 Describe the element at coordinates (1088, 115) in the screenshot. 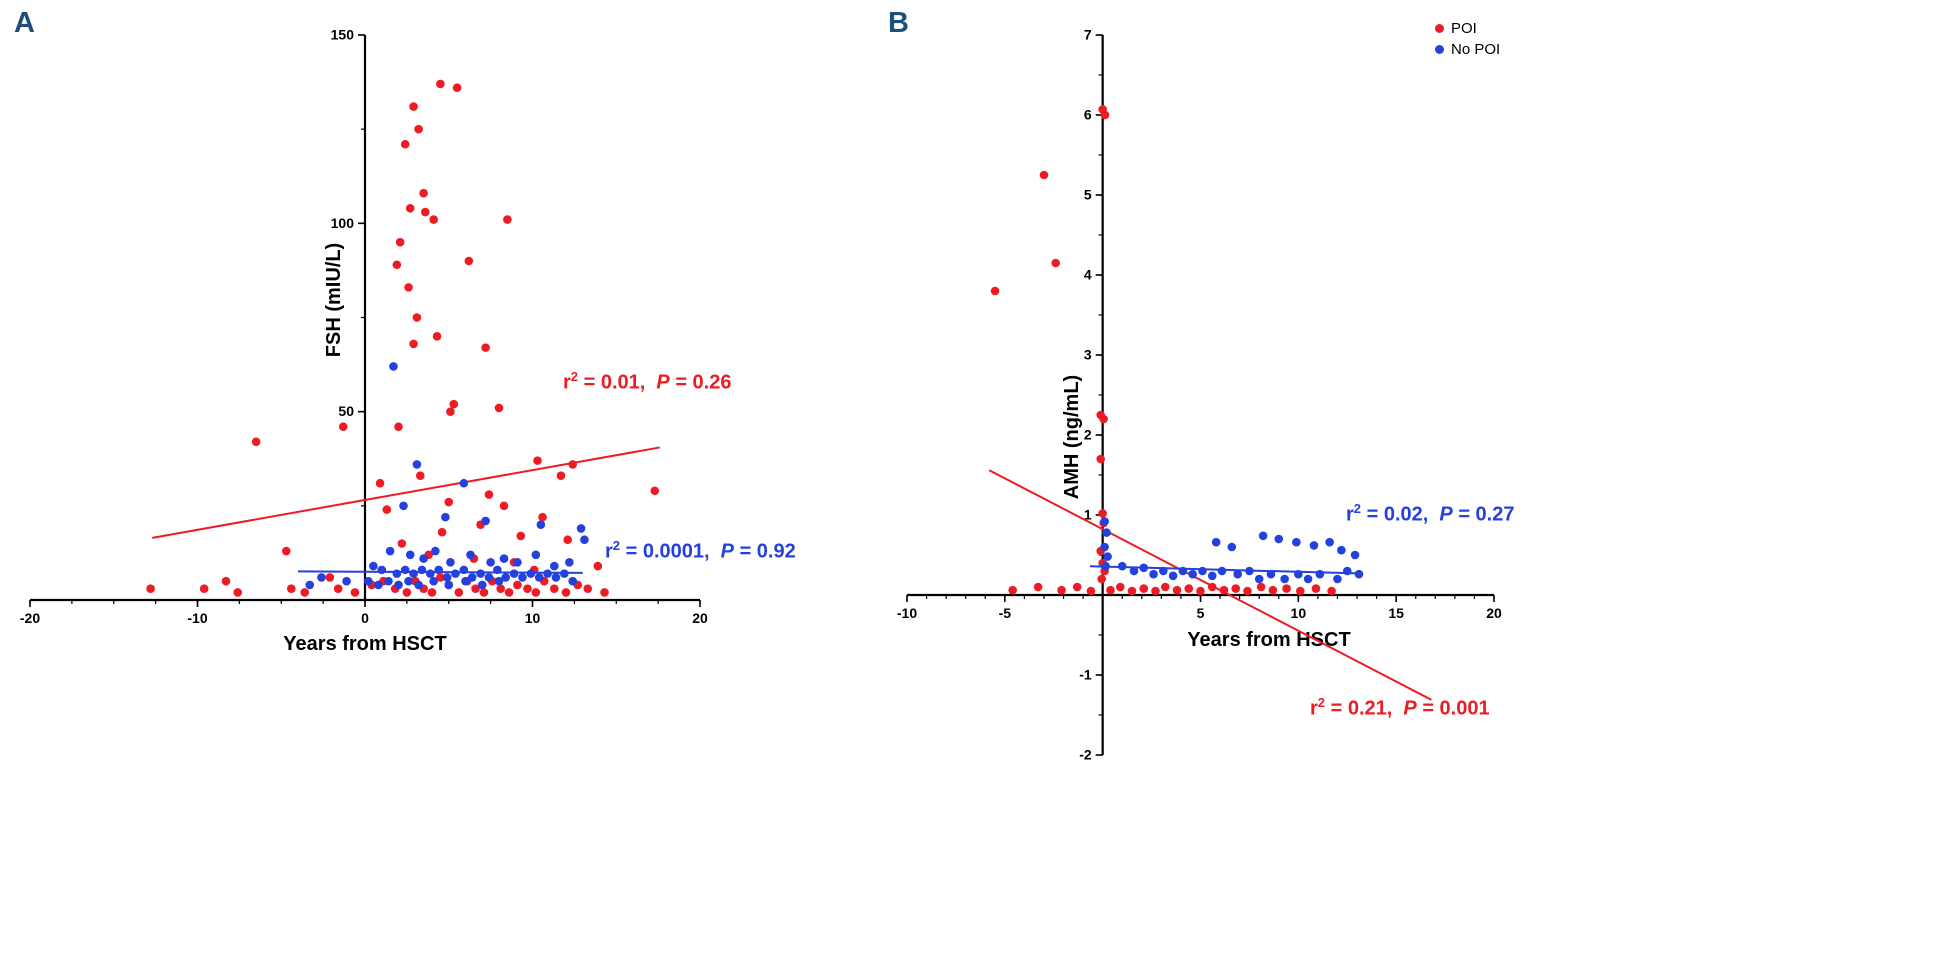

I see `y-tick-label: 6` at that location.